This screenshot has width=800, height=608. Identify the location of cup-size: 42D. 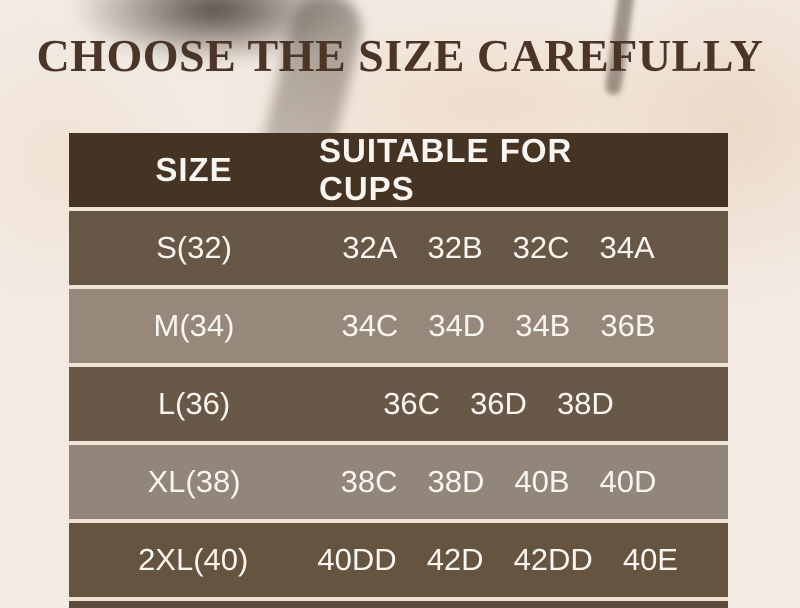
(455, 559).